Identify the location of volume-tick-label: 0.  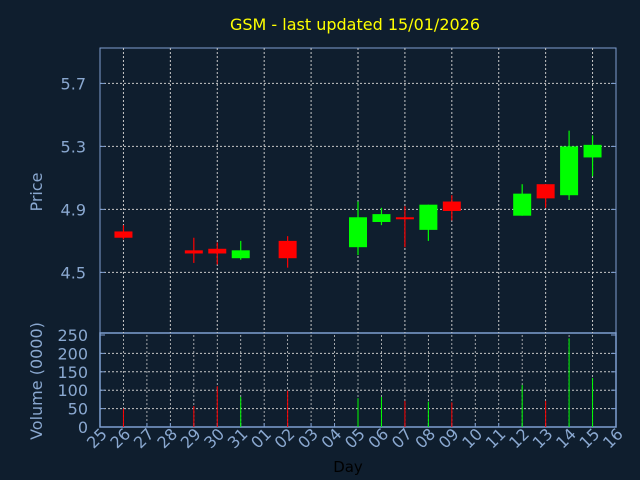
(83, 427).